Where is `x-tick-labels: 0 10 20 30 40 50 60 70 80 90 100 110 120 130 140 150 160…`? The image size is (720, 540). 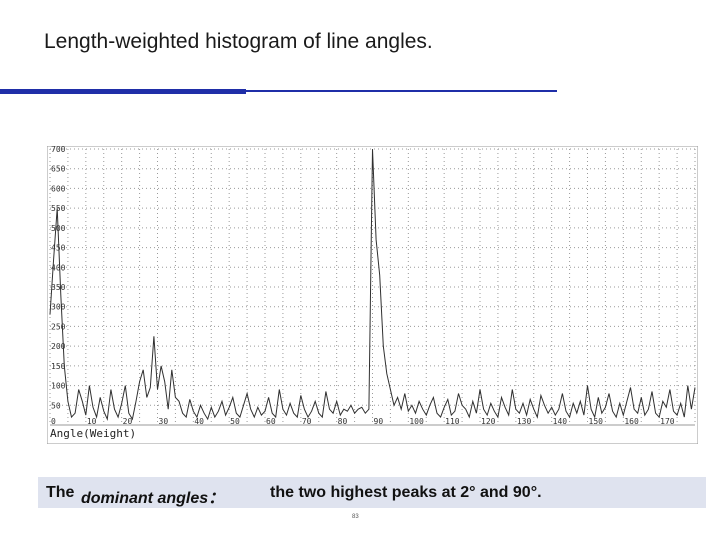 x-tick-labels: 0 10 20 30 40 50 60 70 80 90 100 110 120 130 140 150 160… is located at coordinates (363, 421).